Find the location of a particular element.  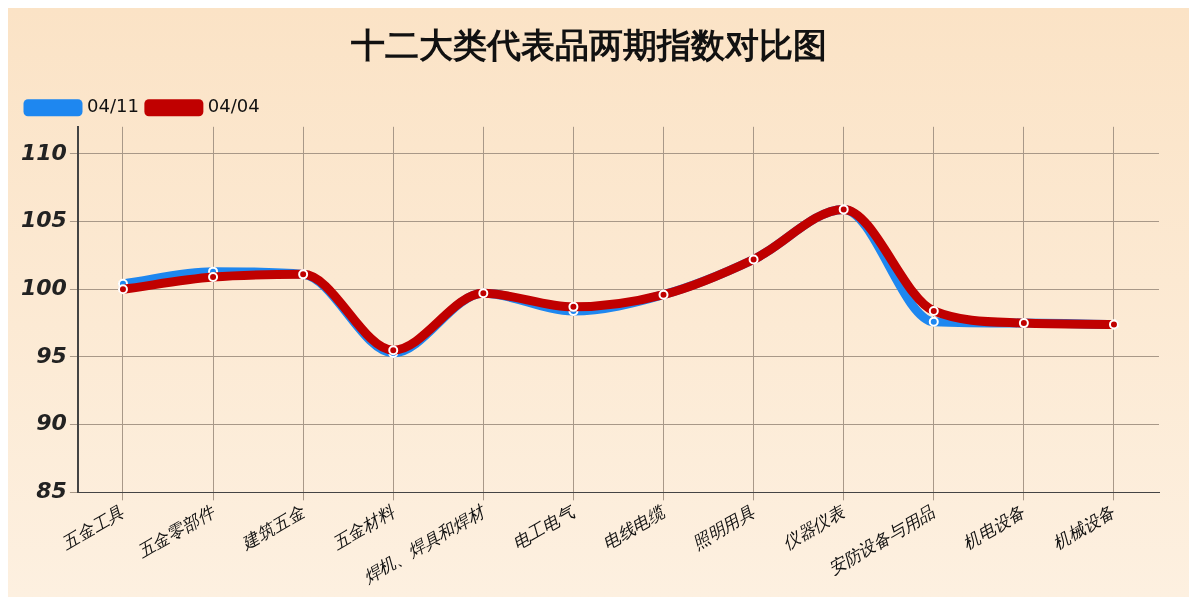

y-tick-label: 95 is located at coordinates (51, 355).